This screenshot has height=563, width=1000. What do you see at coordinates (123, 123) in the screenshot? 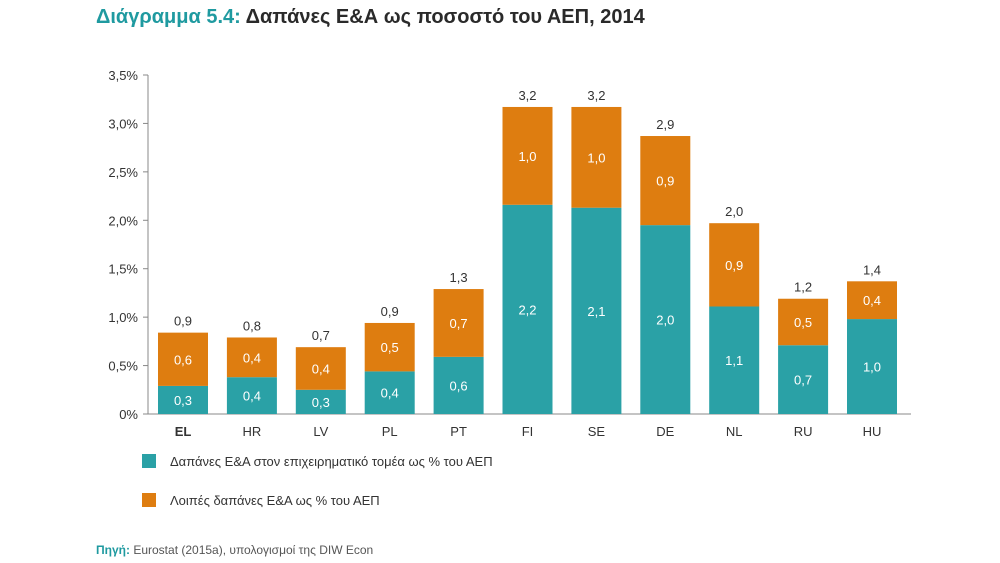
I see `y-tick-label: 3,0%` at bounding box center [123, 123].